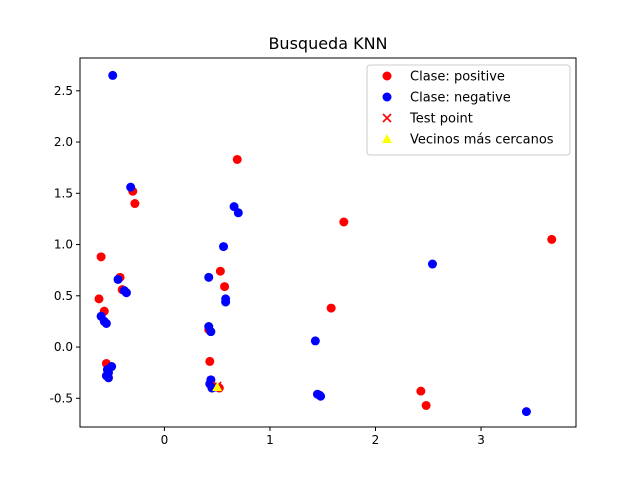  Describe the element at coordinates (61, 398) in the screenshot. I see `y-tick-label: -0.5` at that location.